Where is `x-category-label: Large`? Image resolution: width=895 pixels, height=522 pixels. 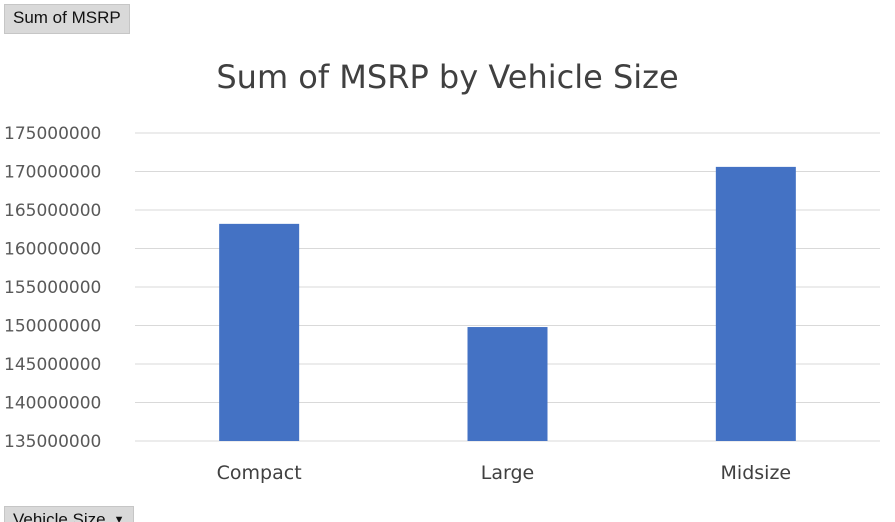
x-category-label: Large is located at coordinates (507, 473).